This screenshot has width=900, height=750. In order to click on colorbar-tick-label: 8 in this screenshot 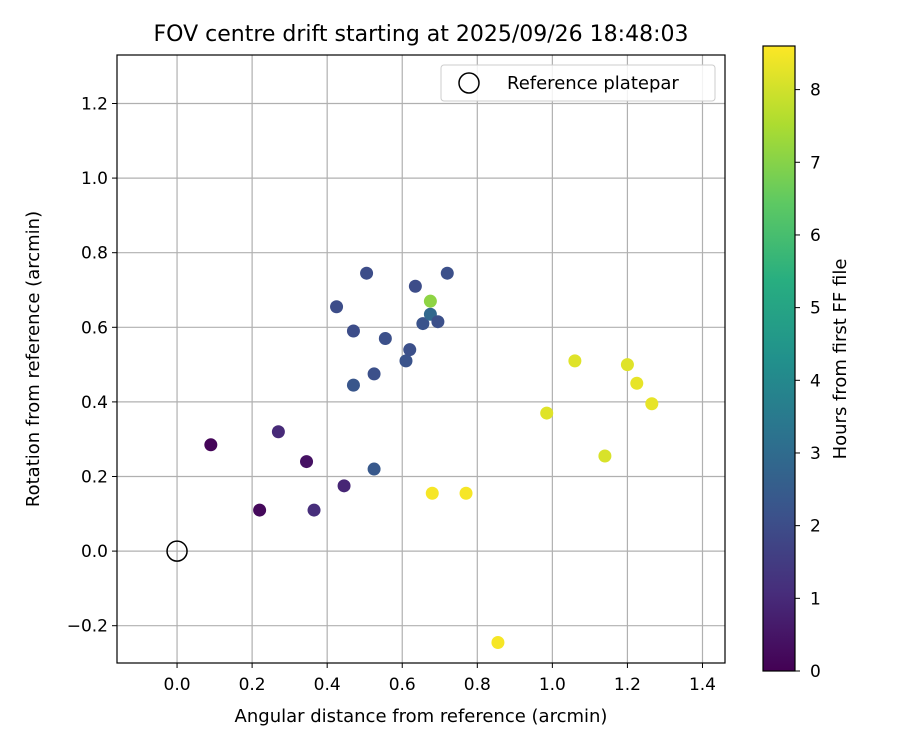, I will do `click(815, 91)`.